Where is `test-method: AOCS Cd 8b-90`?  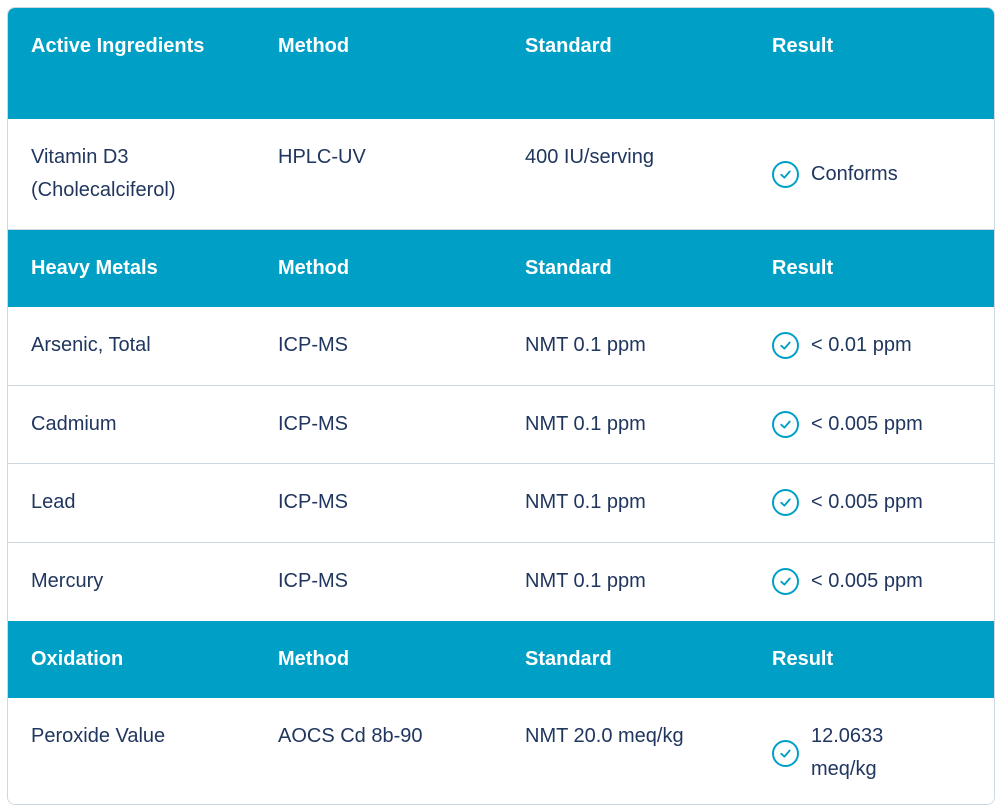
test-method: AOCS Cd 8b-90 is located at coordinates (350, 736).